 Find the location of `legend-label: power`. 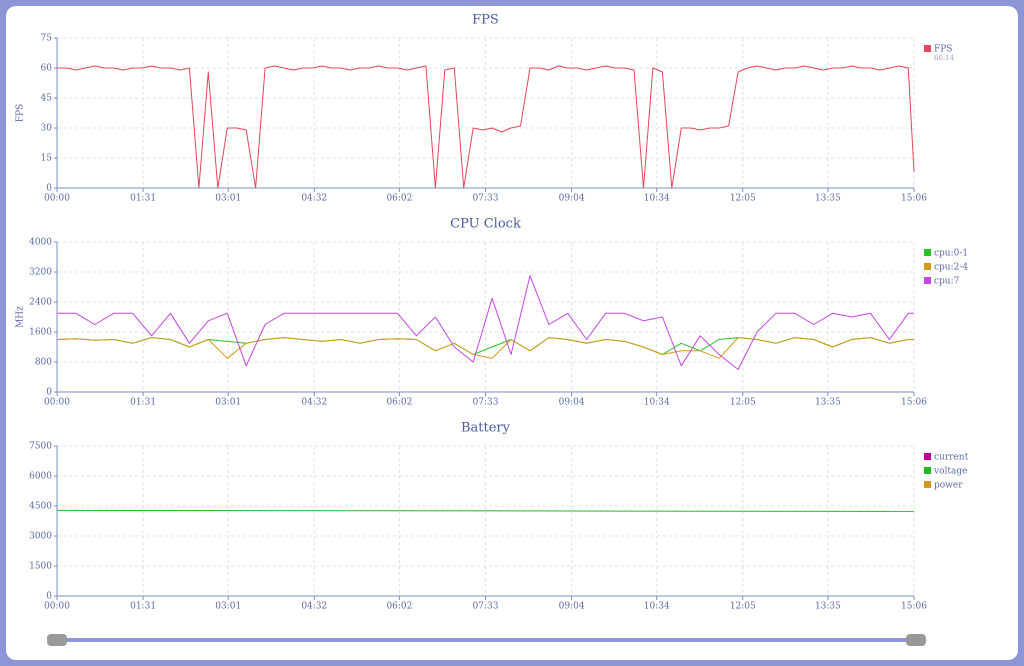

legend-label: power is located at coordinates (948, 486).